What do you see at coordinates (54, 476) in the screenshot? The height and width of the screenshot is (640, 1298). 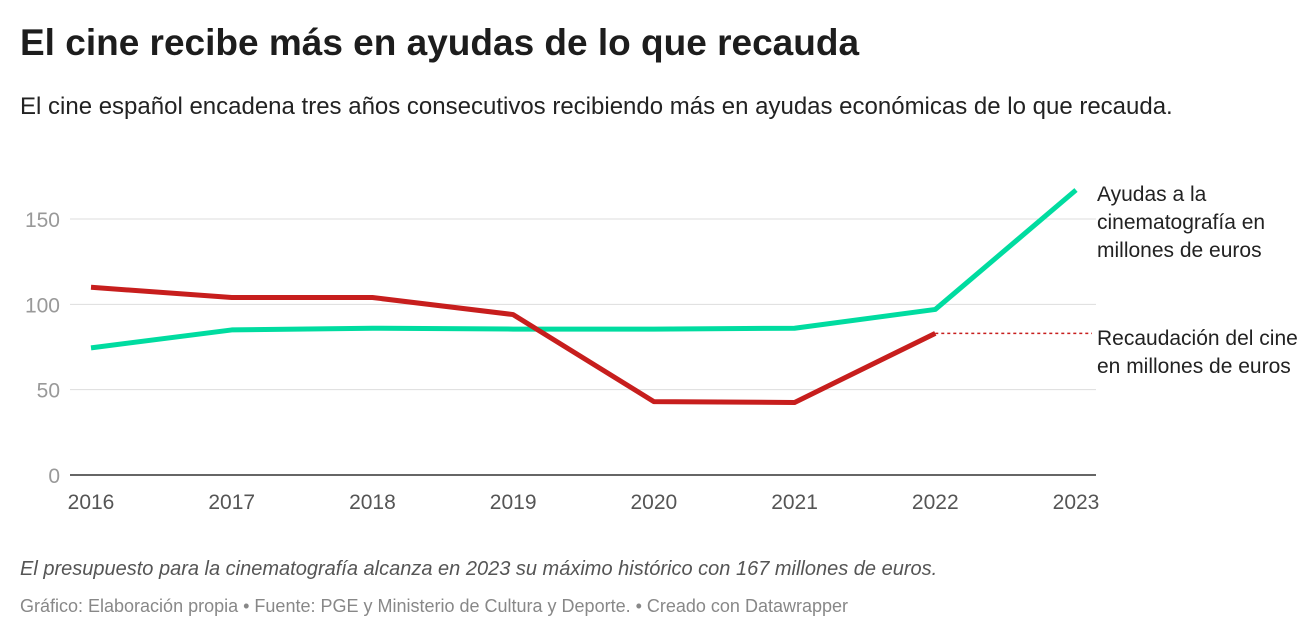 I see `y-tick-label: 0` at bounding box center [54, 476].